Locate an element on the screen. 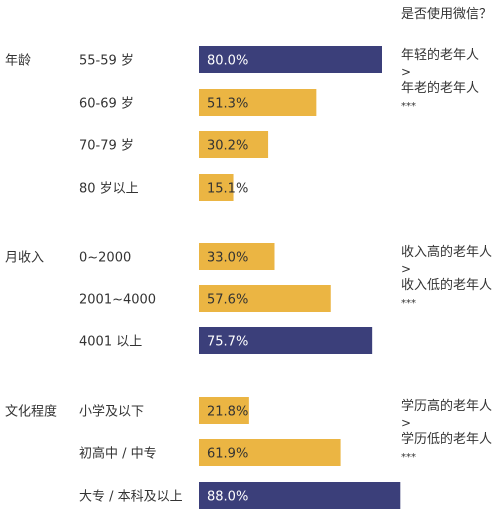 This screenshot has height=511, width=500. data-label: 75.7% is located at coordinates (227, 342).